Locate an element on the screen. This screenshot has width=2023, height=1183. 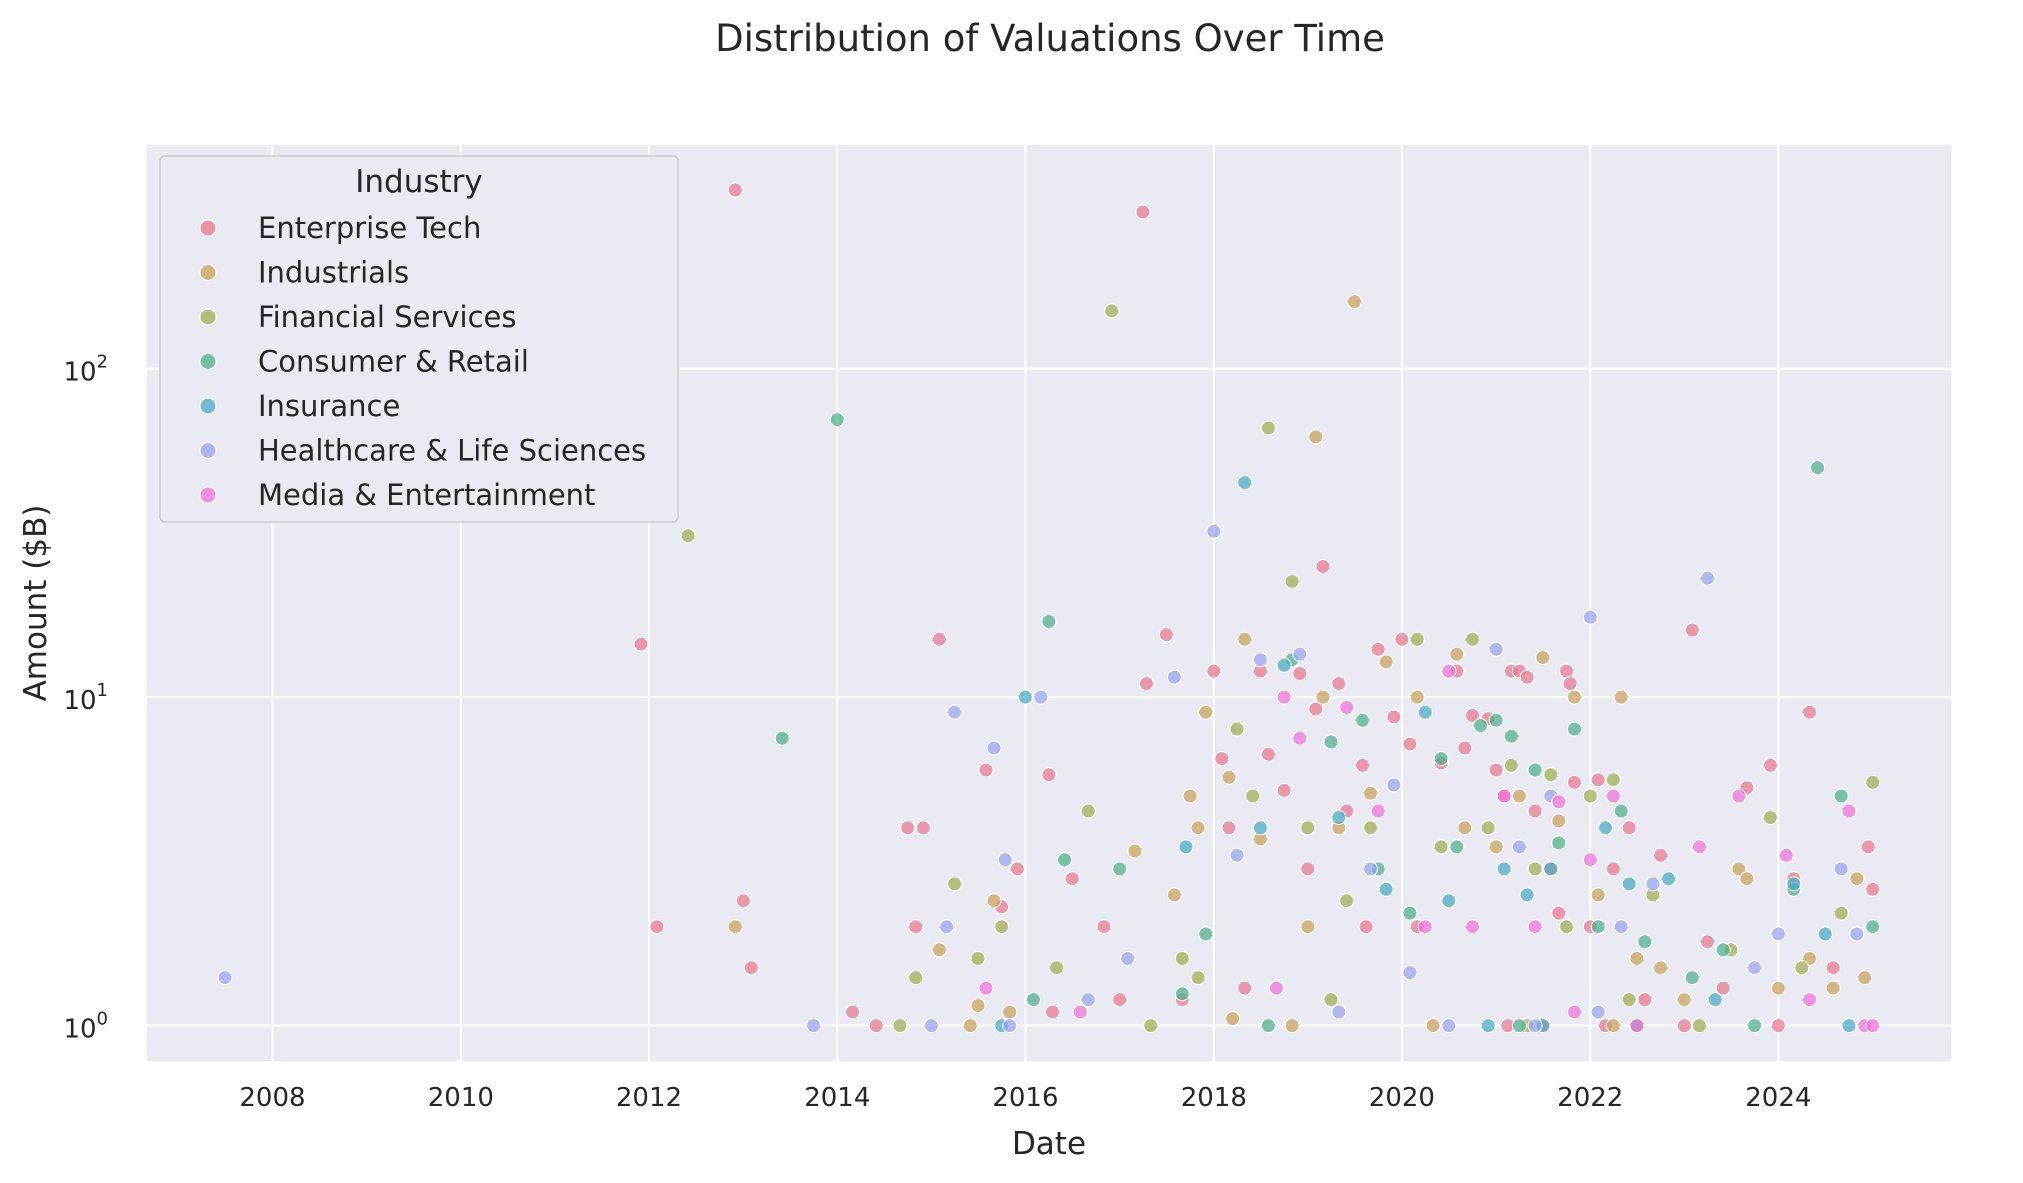
y-tick-base: 10 is located at coordinates (79, 1030).